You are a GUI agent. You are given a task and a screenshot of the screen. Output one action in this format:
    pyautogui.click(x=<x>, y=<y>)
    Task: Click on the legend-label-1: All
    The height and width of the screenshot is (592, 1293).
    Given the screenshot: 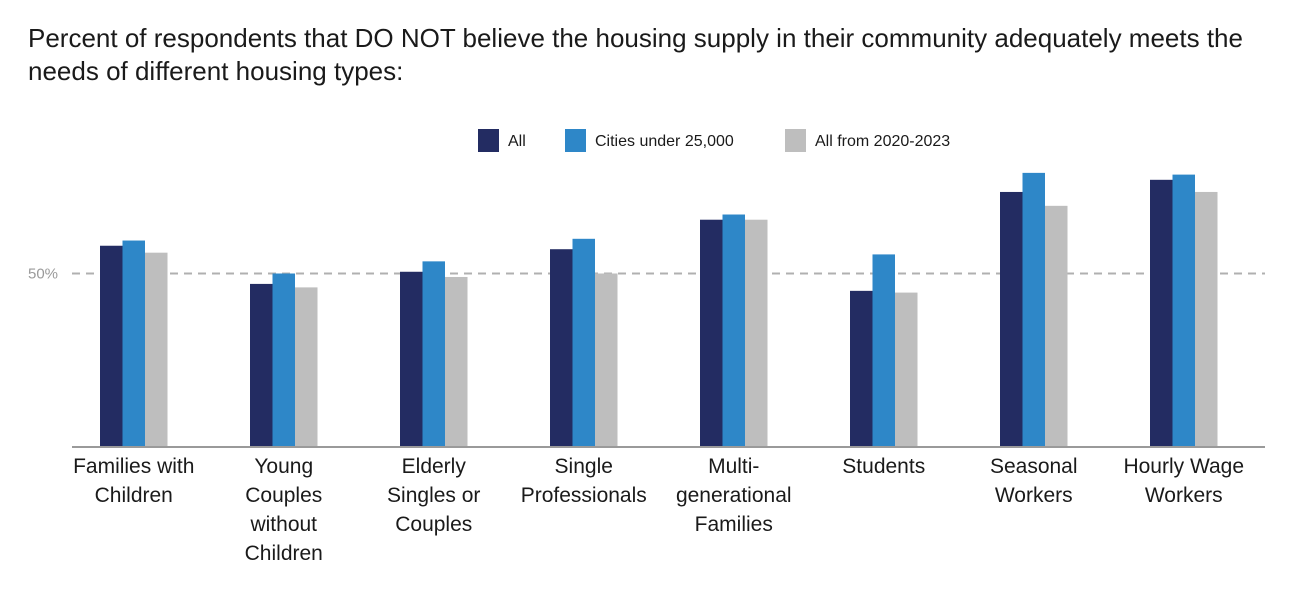 What is the action you would take?
    pyautogui.click(x=517, y=141)
    